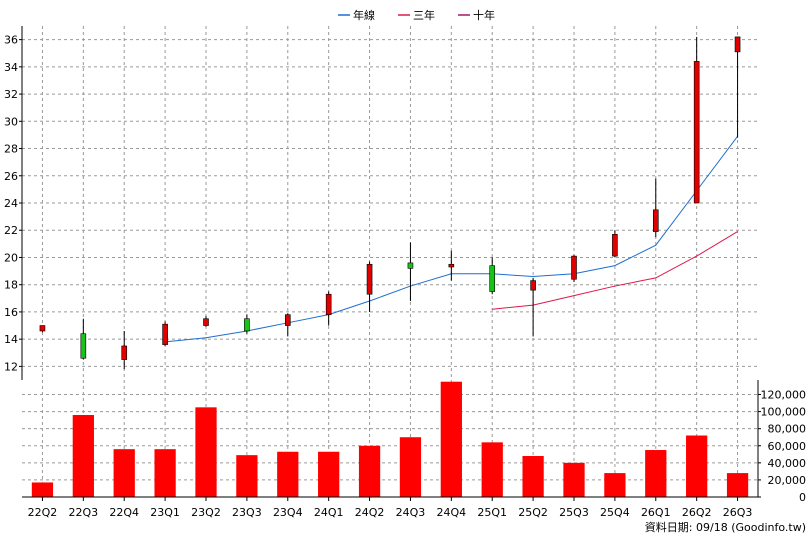  What do you see at coordinates (124, 512) in the screenshot?
I see `x-tick-label: 22Q4` at bounding box center [124, 512].